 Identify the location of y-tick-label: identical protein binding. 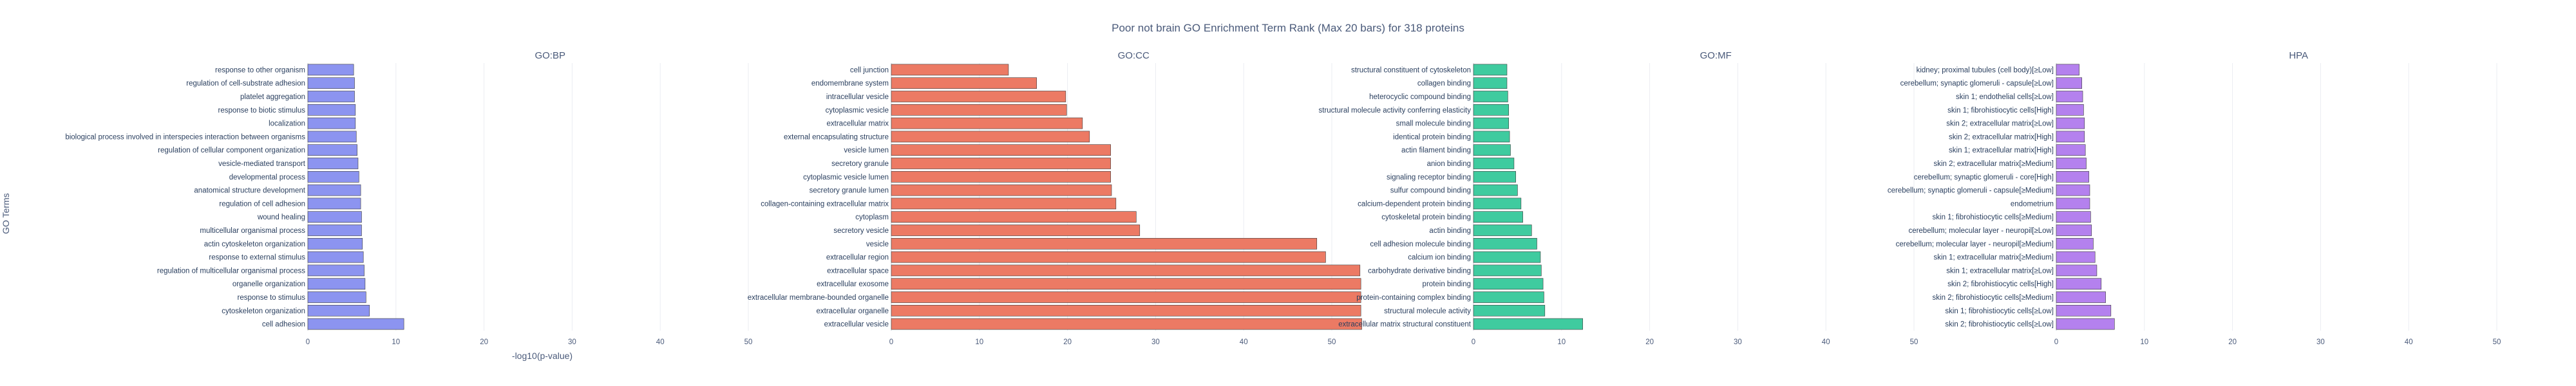
(1432, 137).